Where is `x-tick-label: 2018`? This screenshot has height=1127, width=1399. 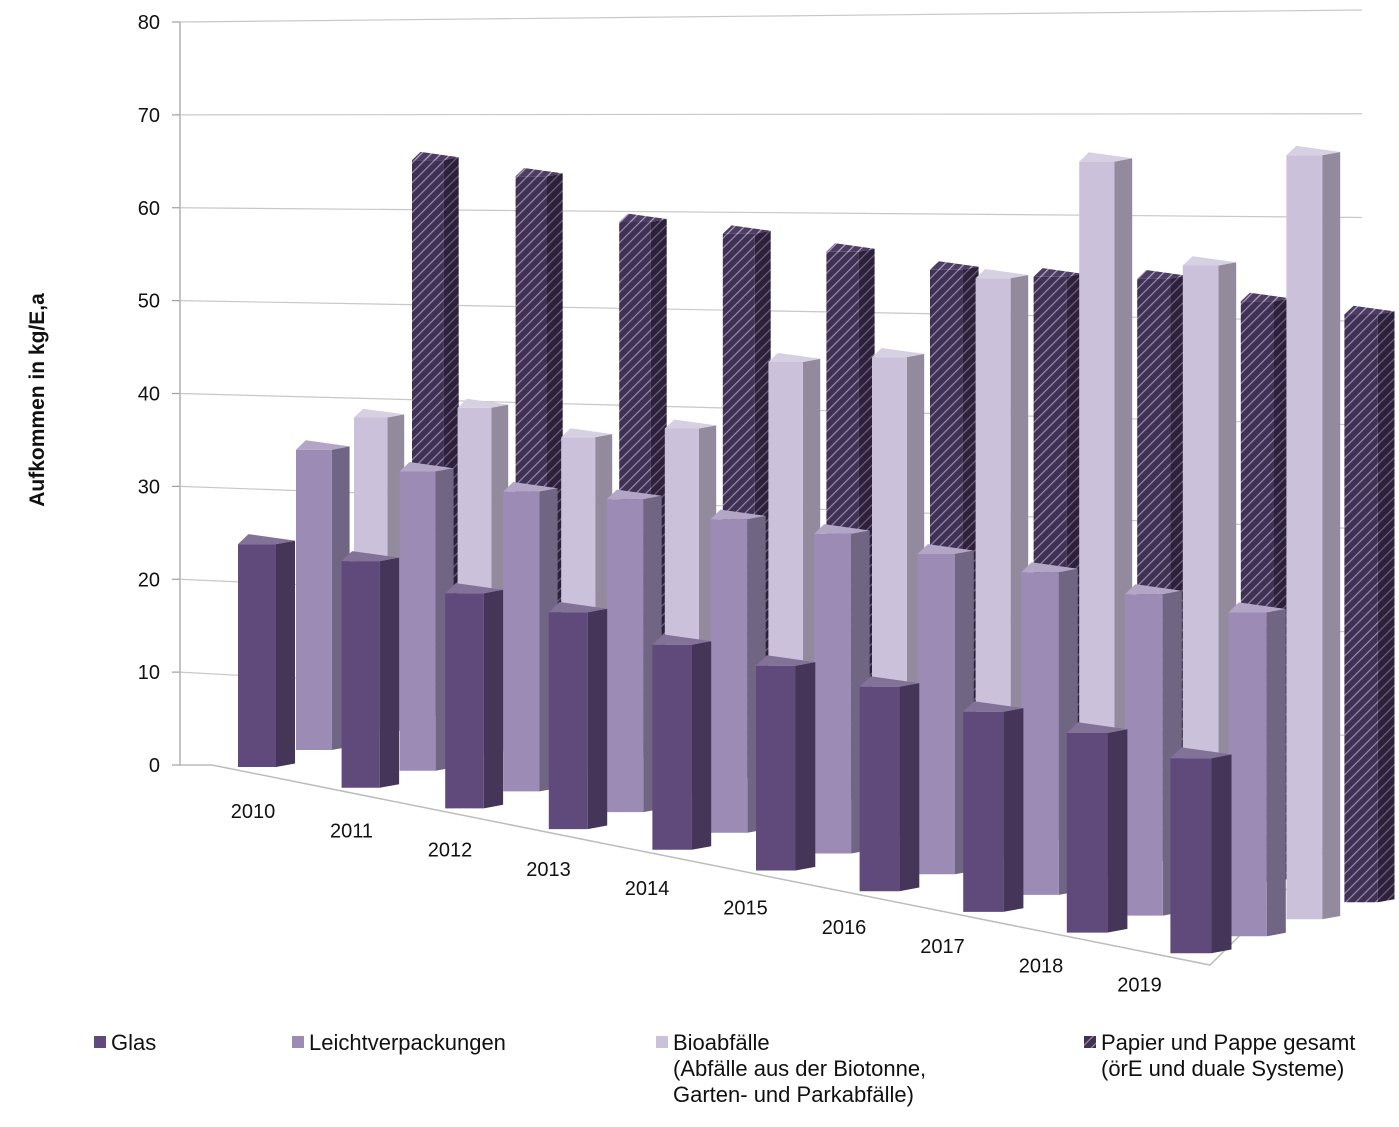 x-tick-label: 2018 is located at coordinates (1041, 966).